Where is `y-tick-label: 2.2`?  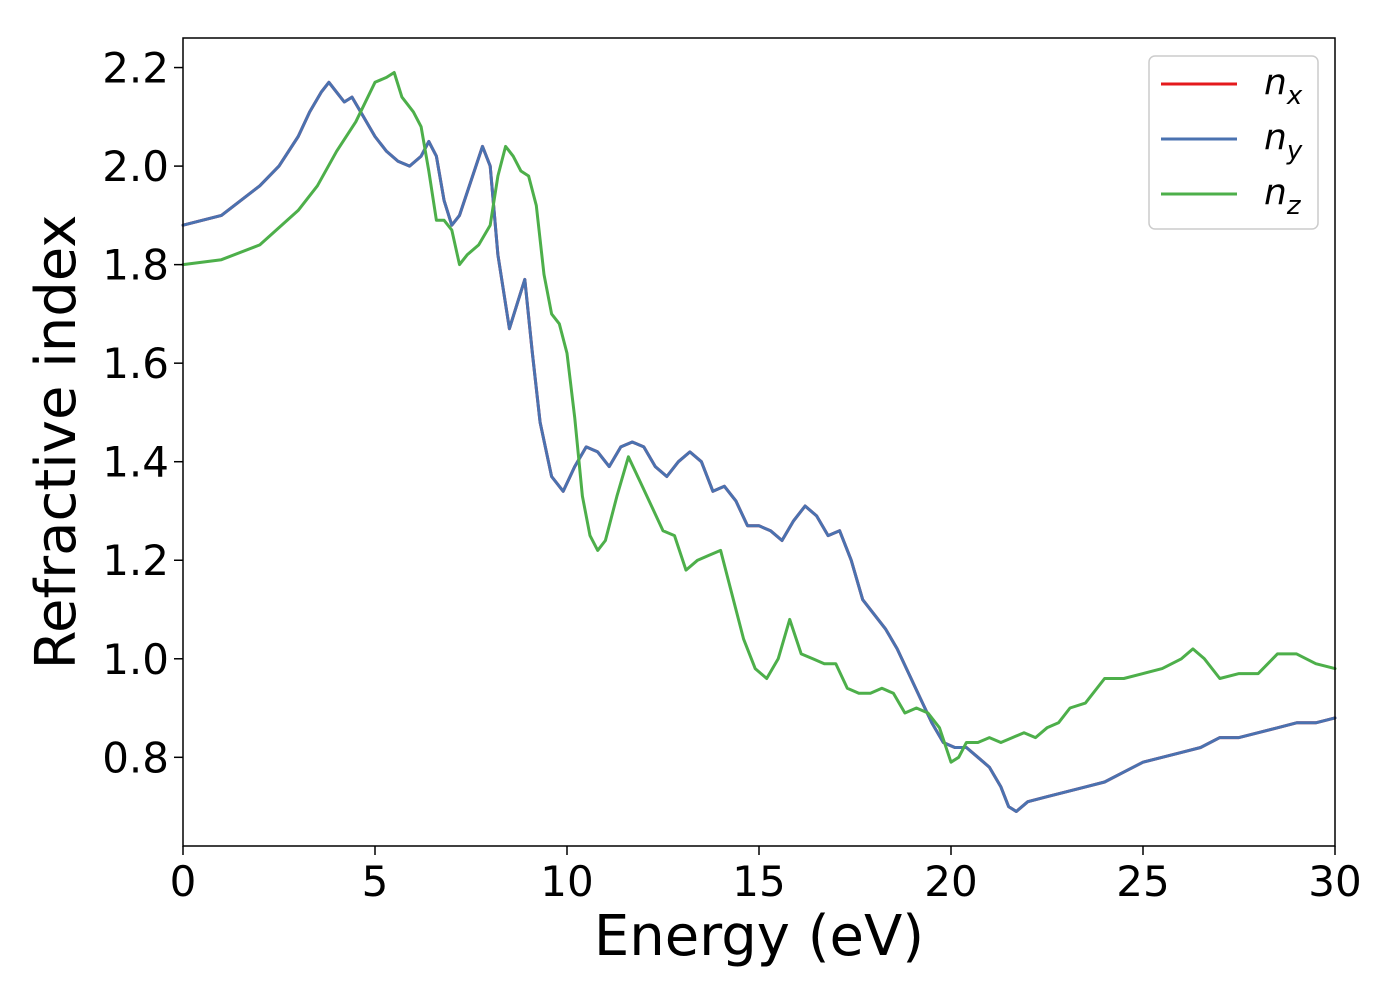 y-tick-label: 2.2 is located at coordinates (135, 68).